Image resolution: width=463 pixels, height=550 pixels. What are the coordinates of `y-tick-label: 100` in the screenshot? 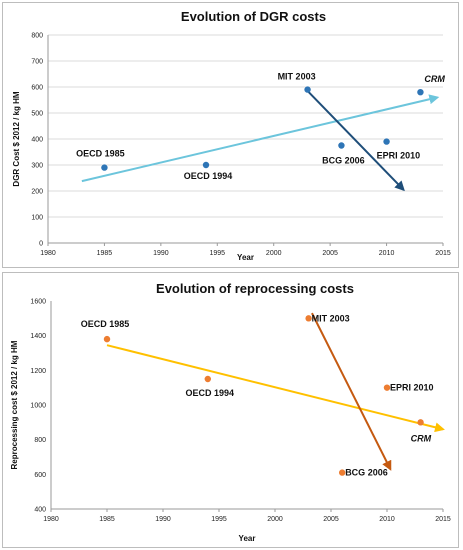 It's located at (37, 218).